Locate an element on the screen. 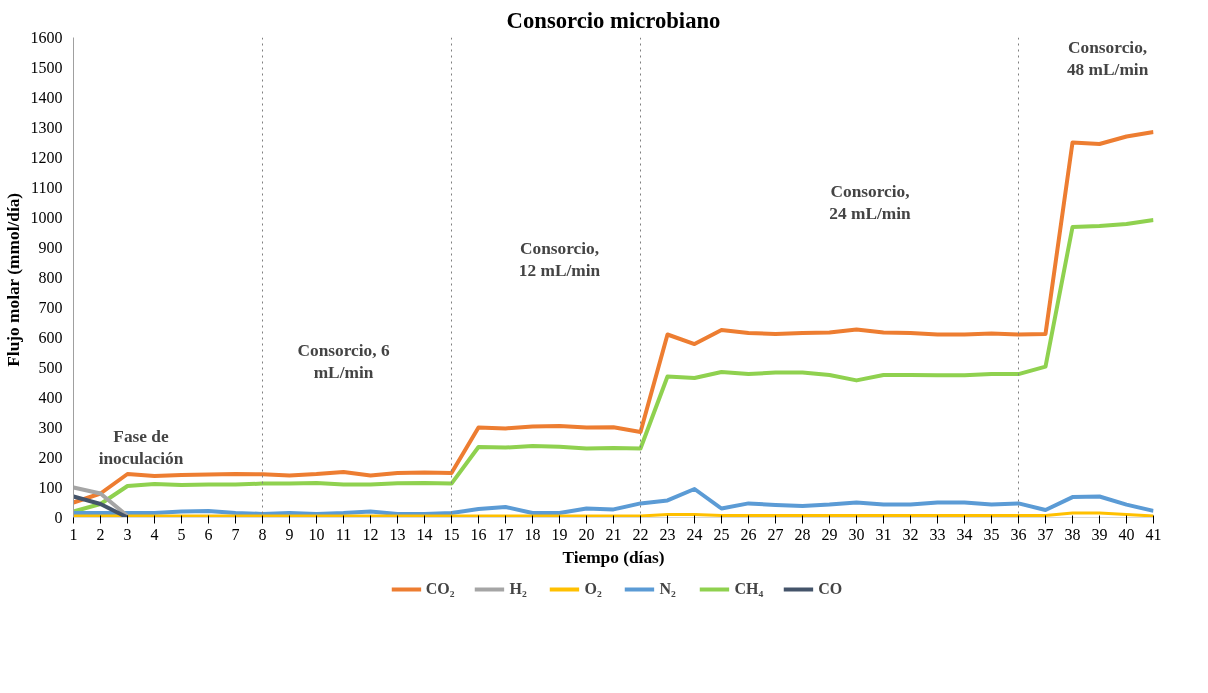 This screenshot has width=1208, height=693. x-tick-label: 21 is located at coordinates (613, 534).